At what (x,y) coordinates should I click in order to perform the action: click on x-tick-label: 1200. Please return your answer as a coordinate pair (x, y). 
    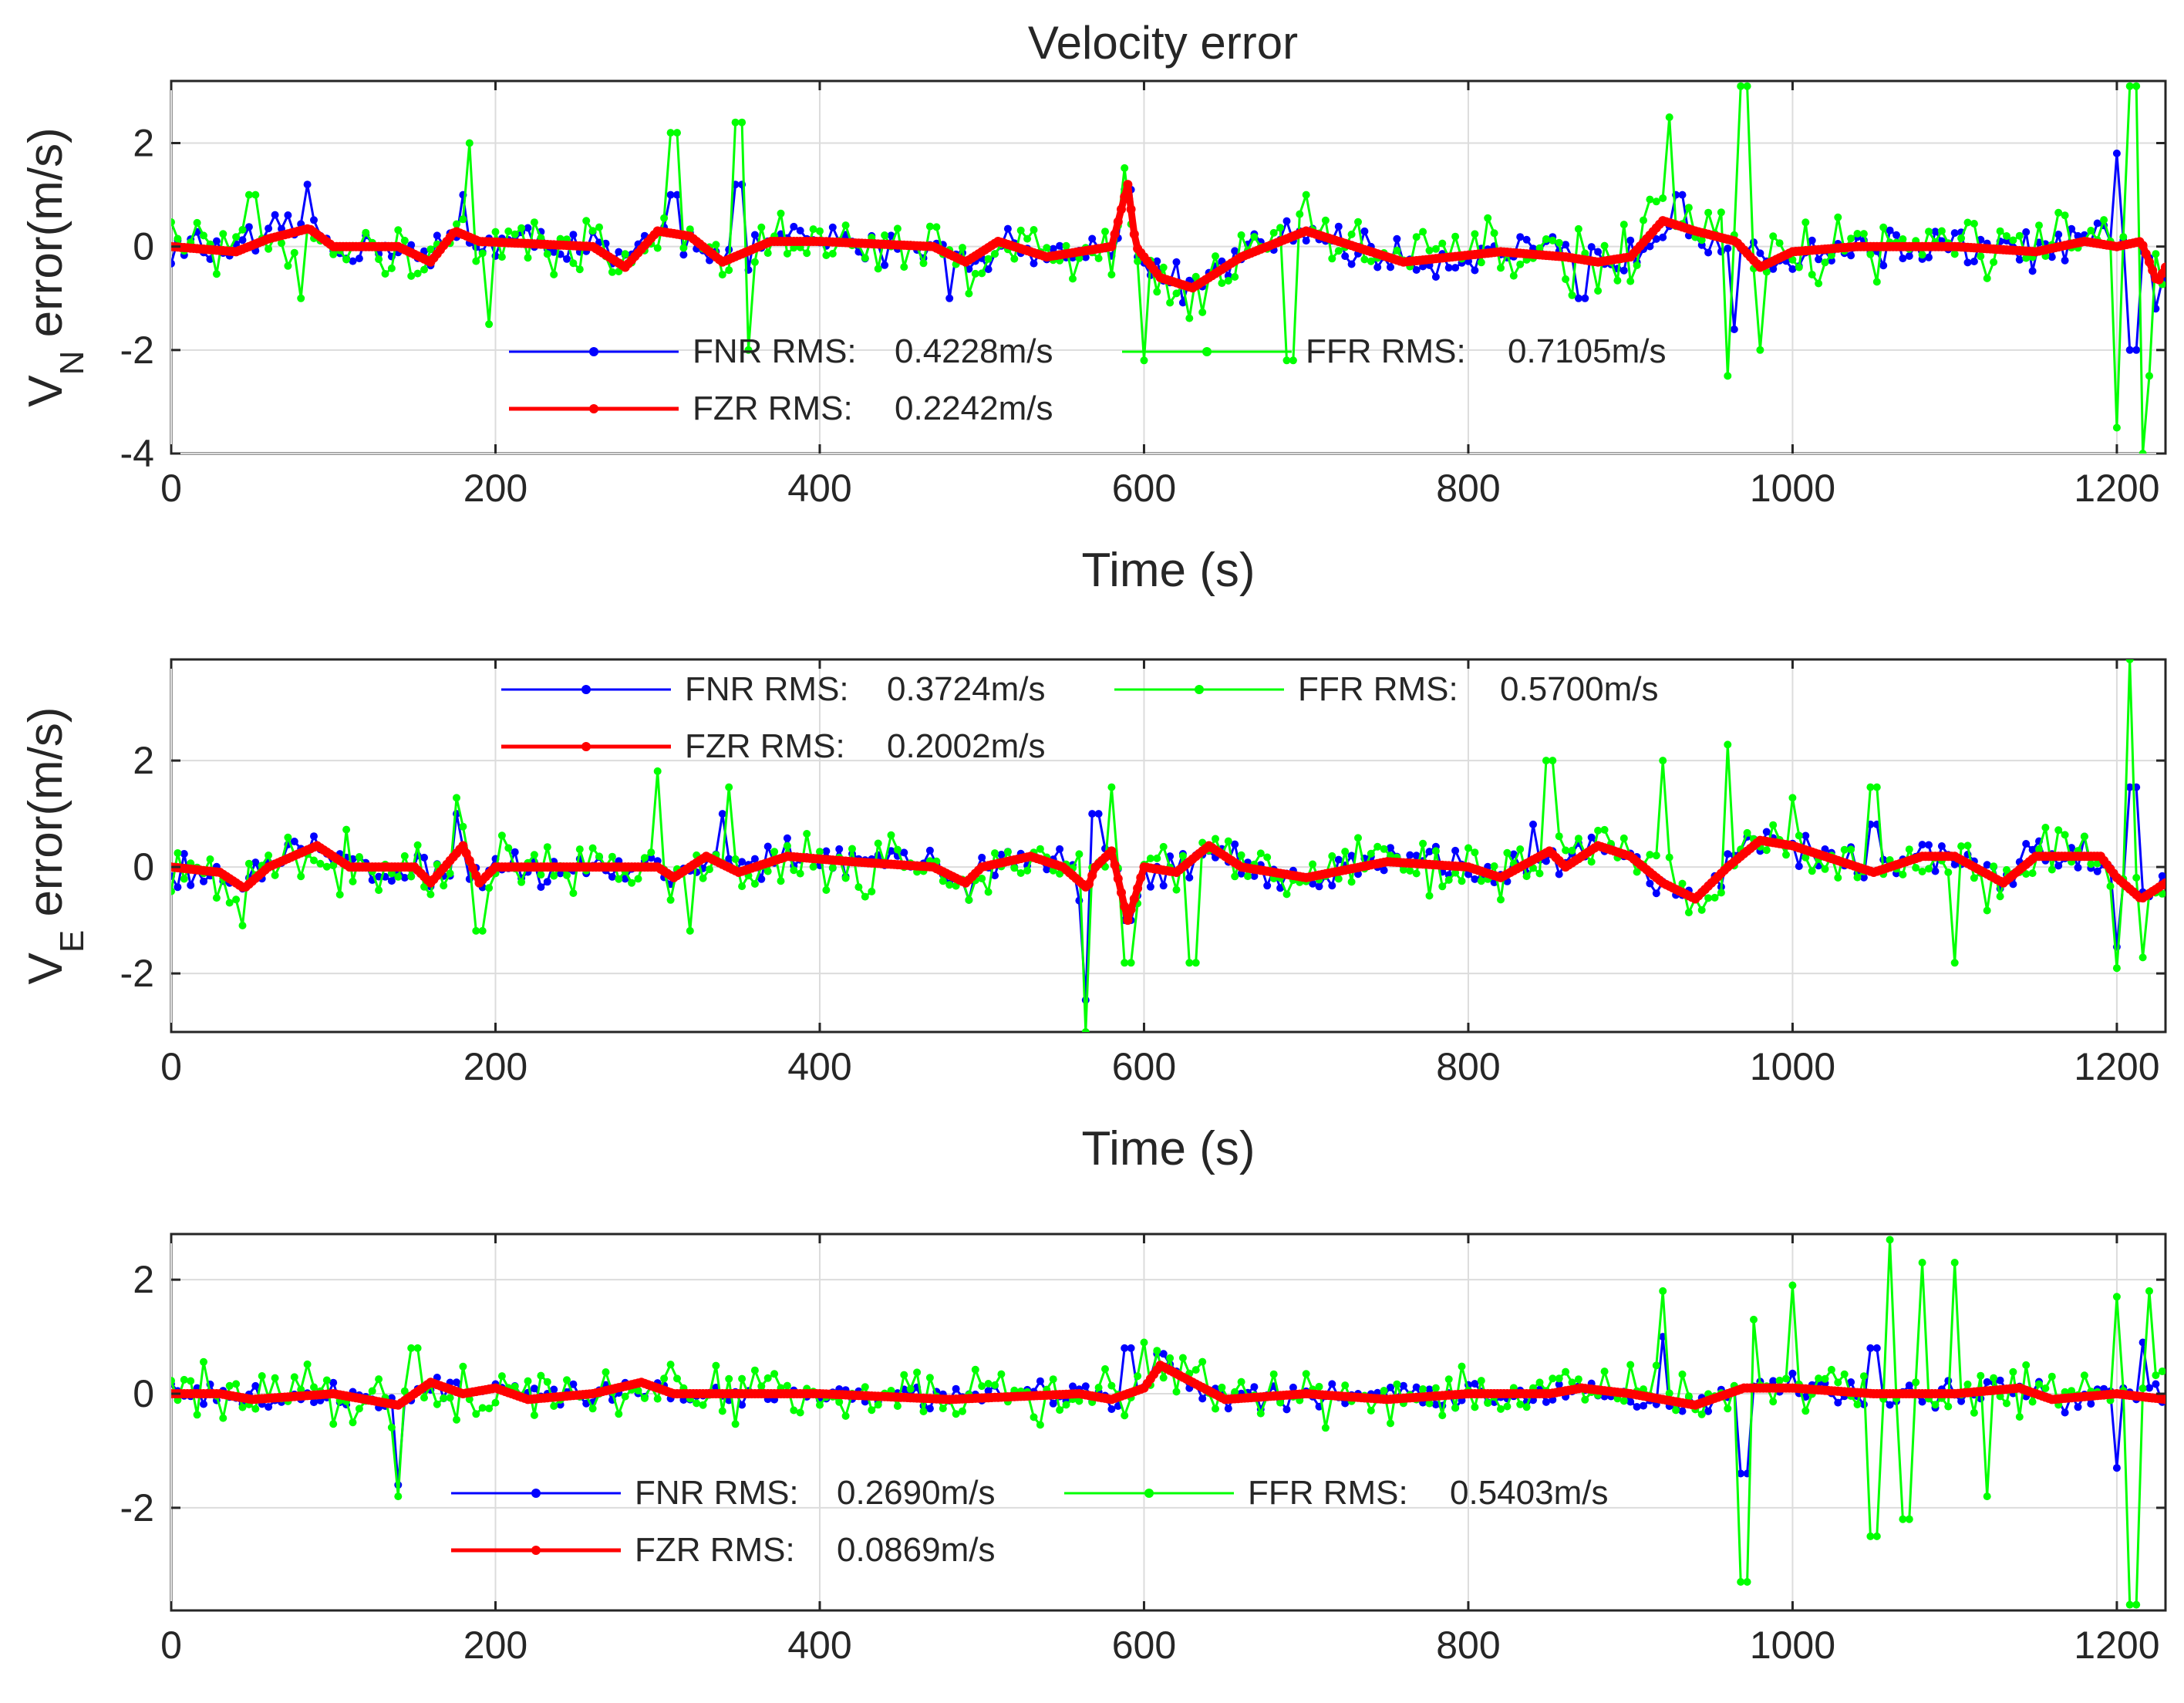
    Looking at the image, I should click on (2116, 1066).